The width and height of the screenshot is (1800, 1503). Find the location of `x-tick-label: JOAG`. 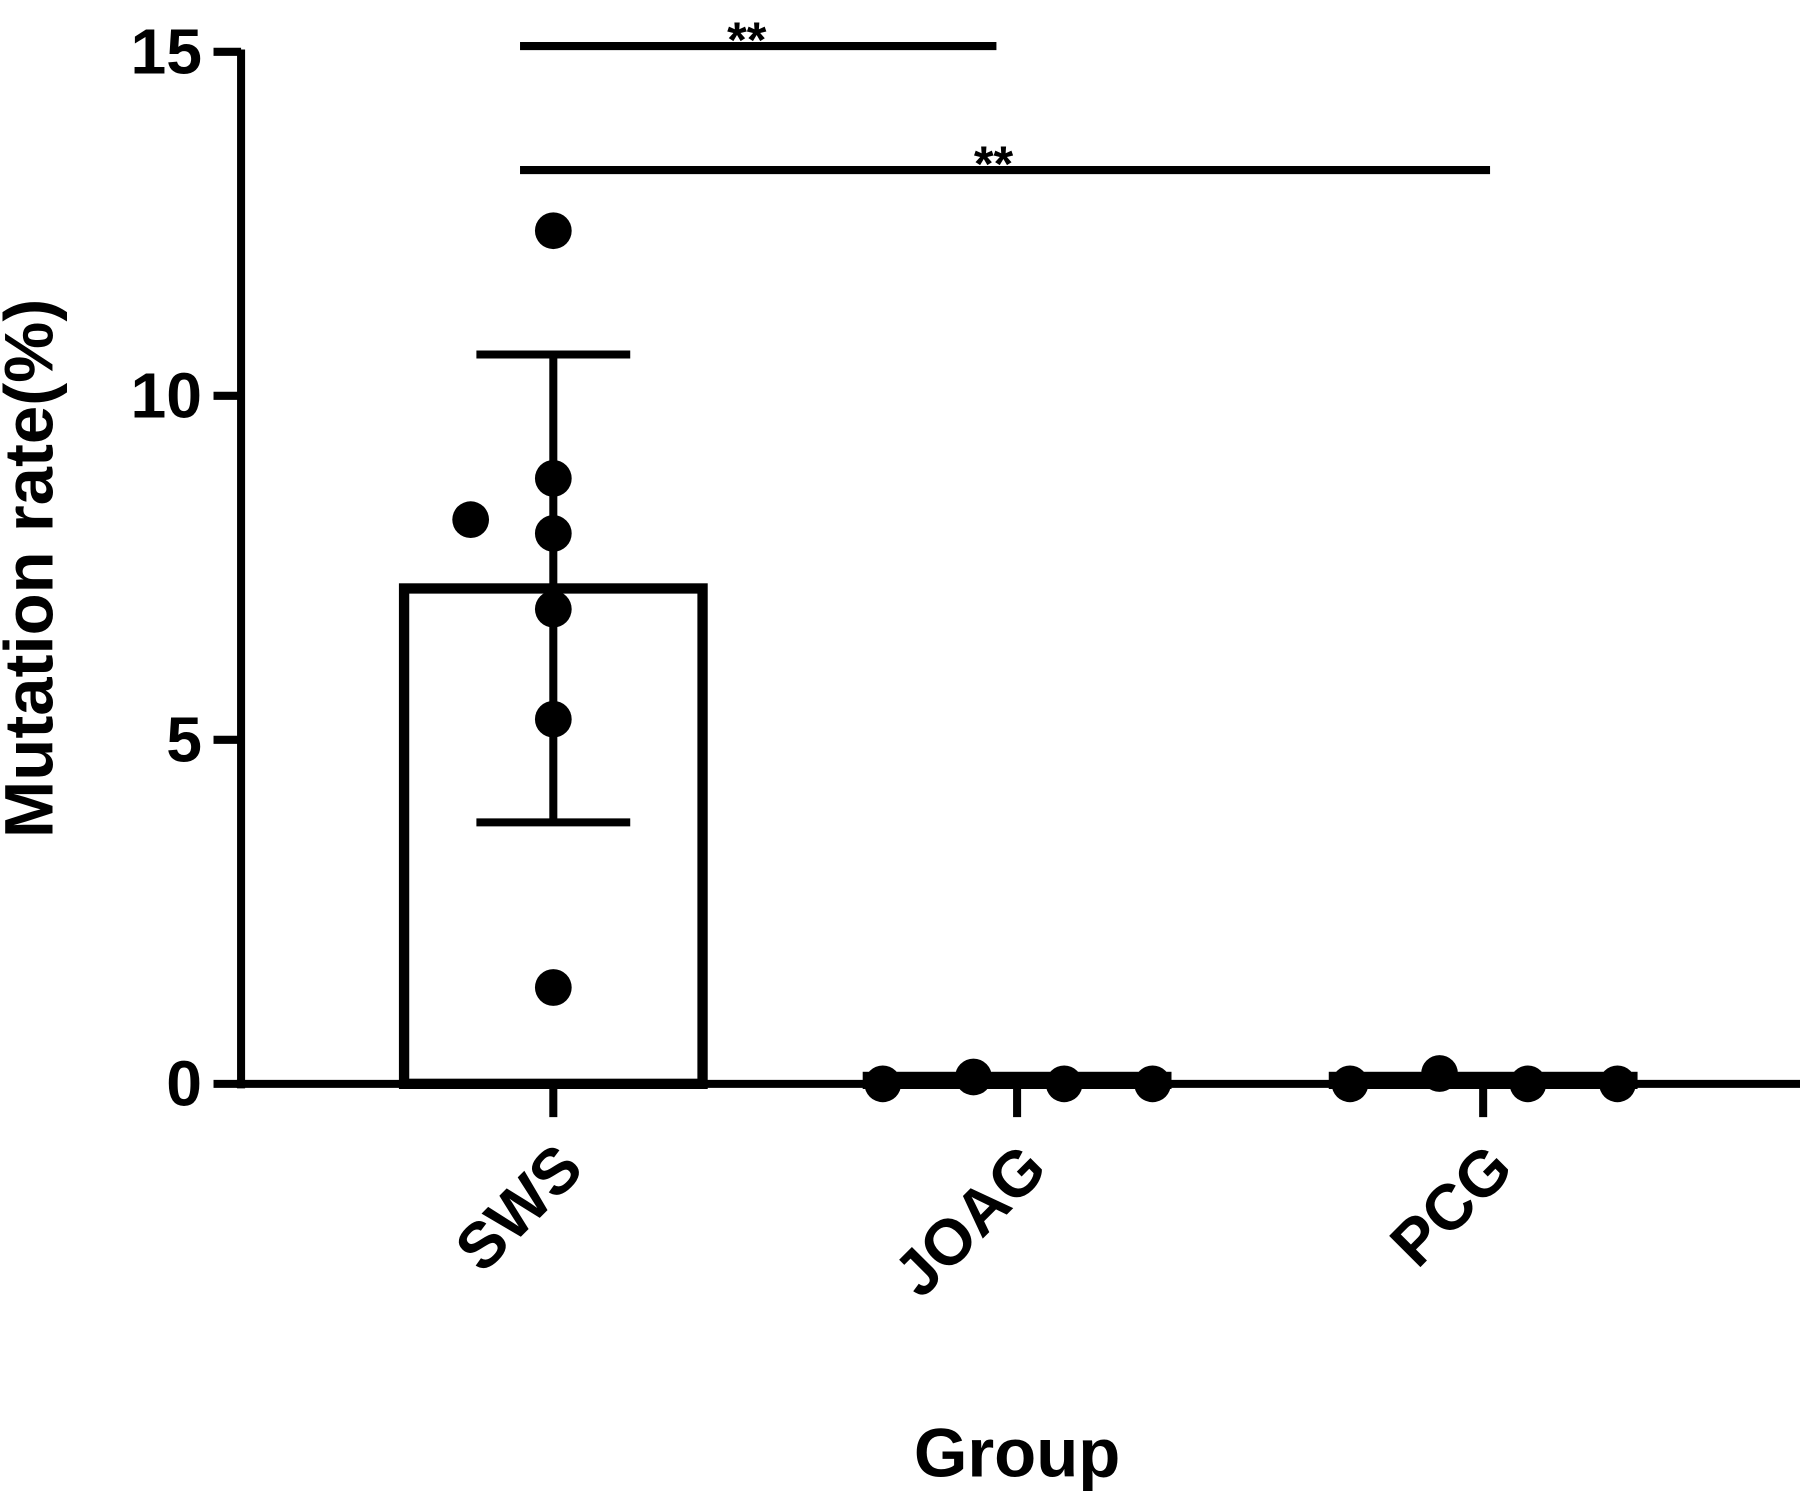

x-tick-label: JOAG is located at coordinates (970, 1221).